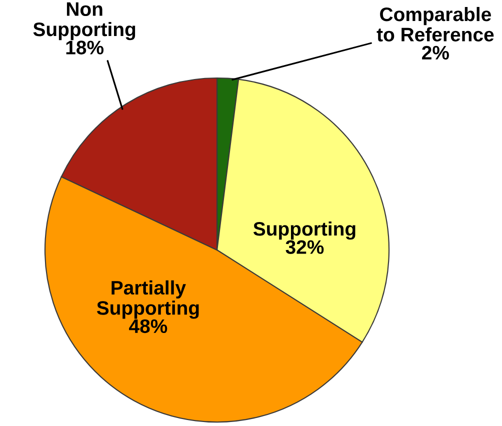  I want to click on slice-label: Comparable to Reference, so click(435, 24).